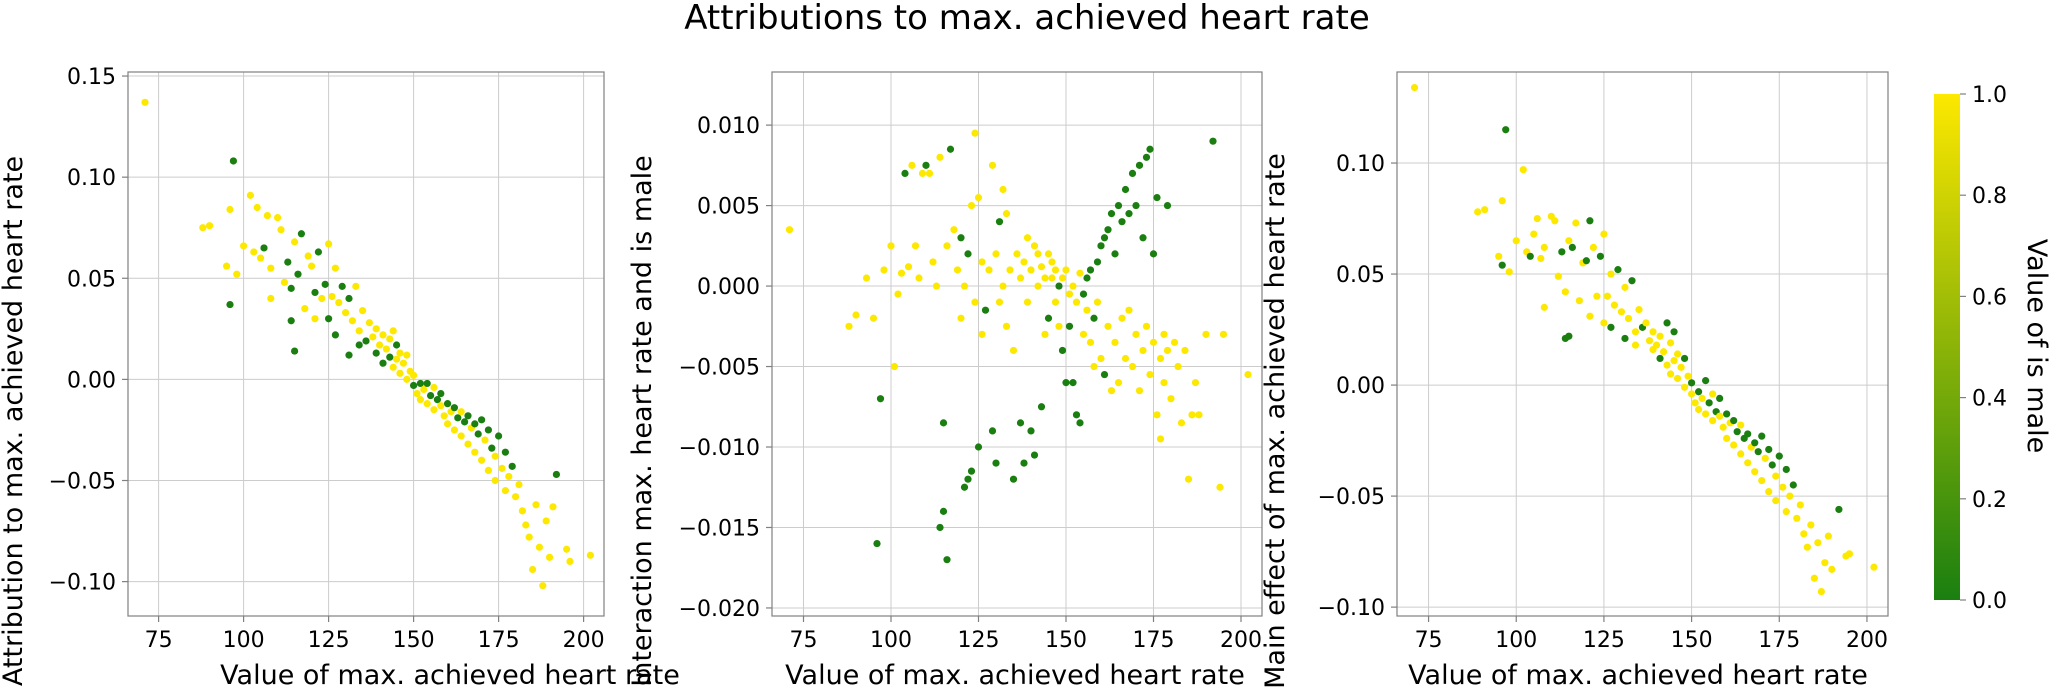  I want to click on y-tick-label: −0.020, so click(719, 609).